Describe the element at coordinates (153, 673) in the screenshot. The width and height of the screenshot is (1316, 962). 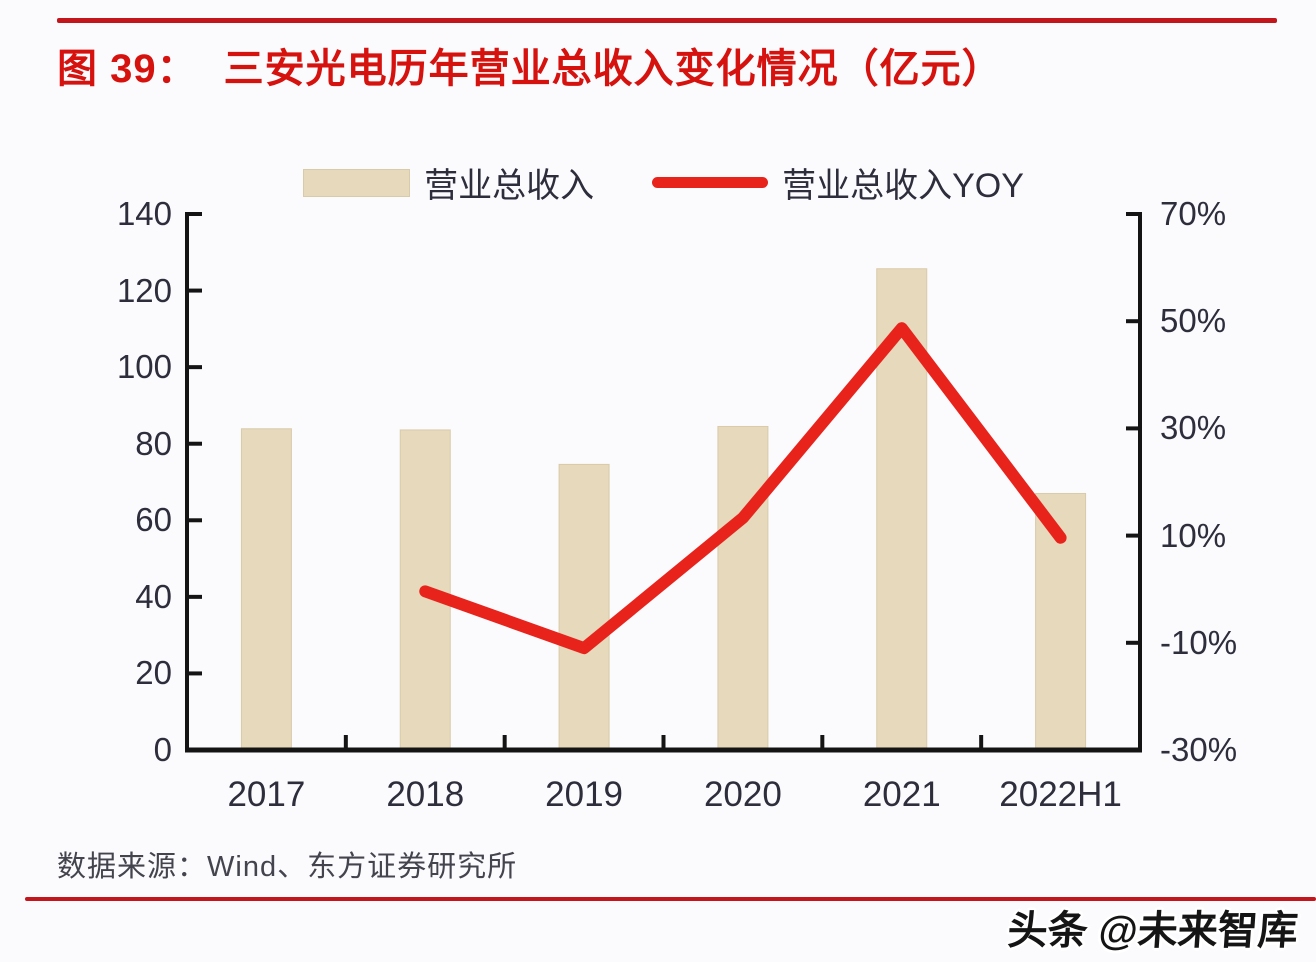
I see `y-left-tick-label: 20` at that location.